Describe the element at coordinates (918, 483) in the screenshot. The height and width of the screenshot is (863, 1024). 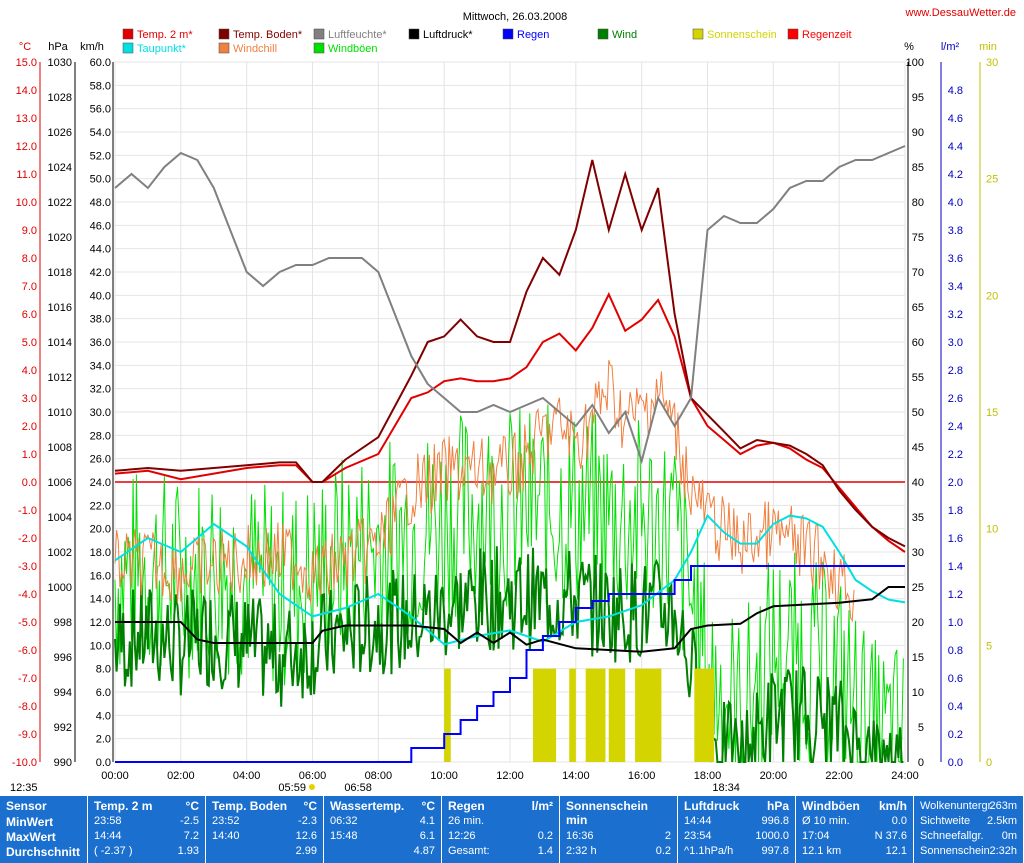
I see `tick-label-percent: 40` at that location.